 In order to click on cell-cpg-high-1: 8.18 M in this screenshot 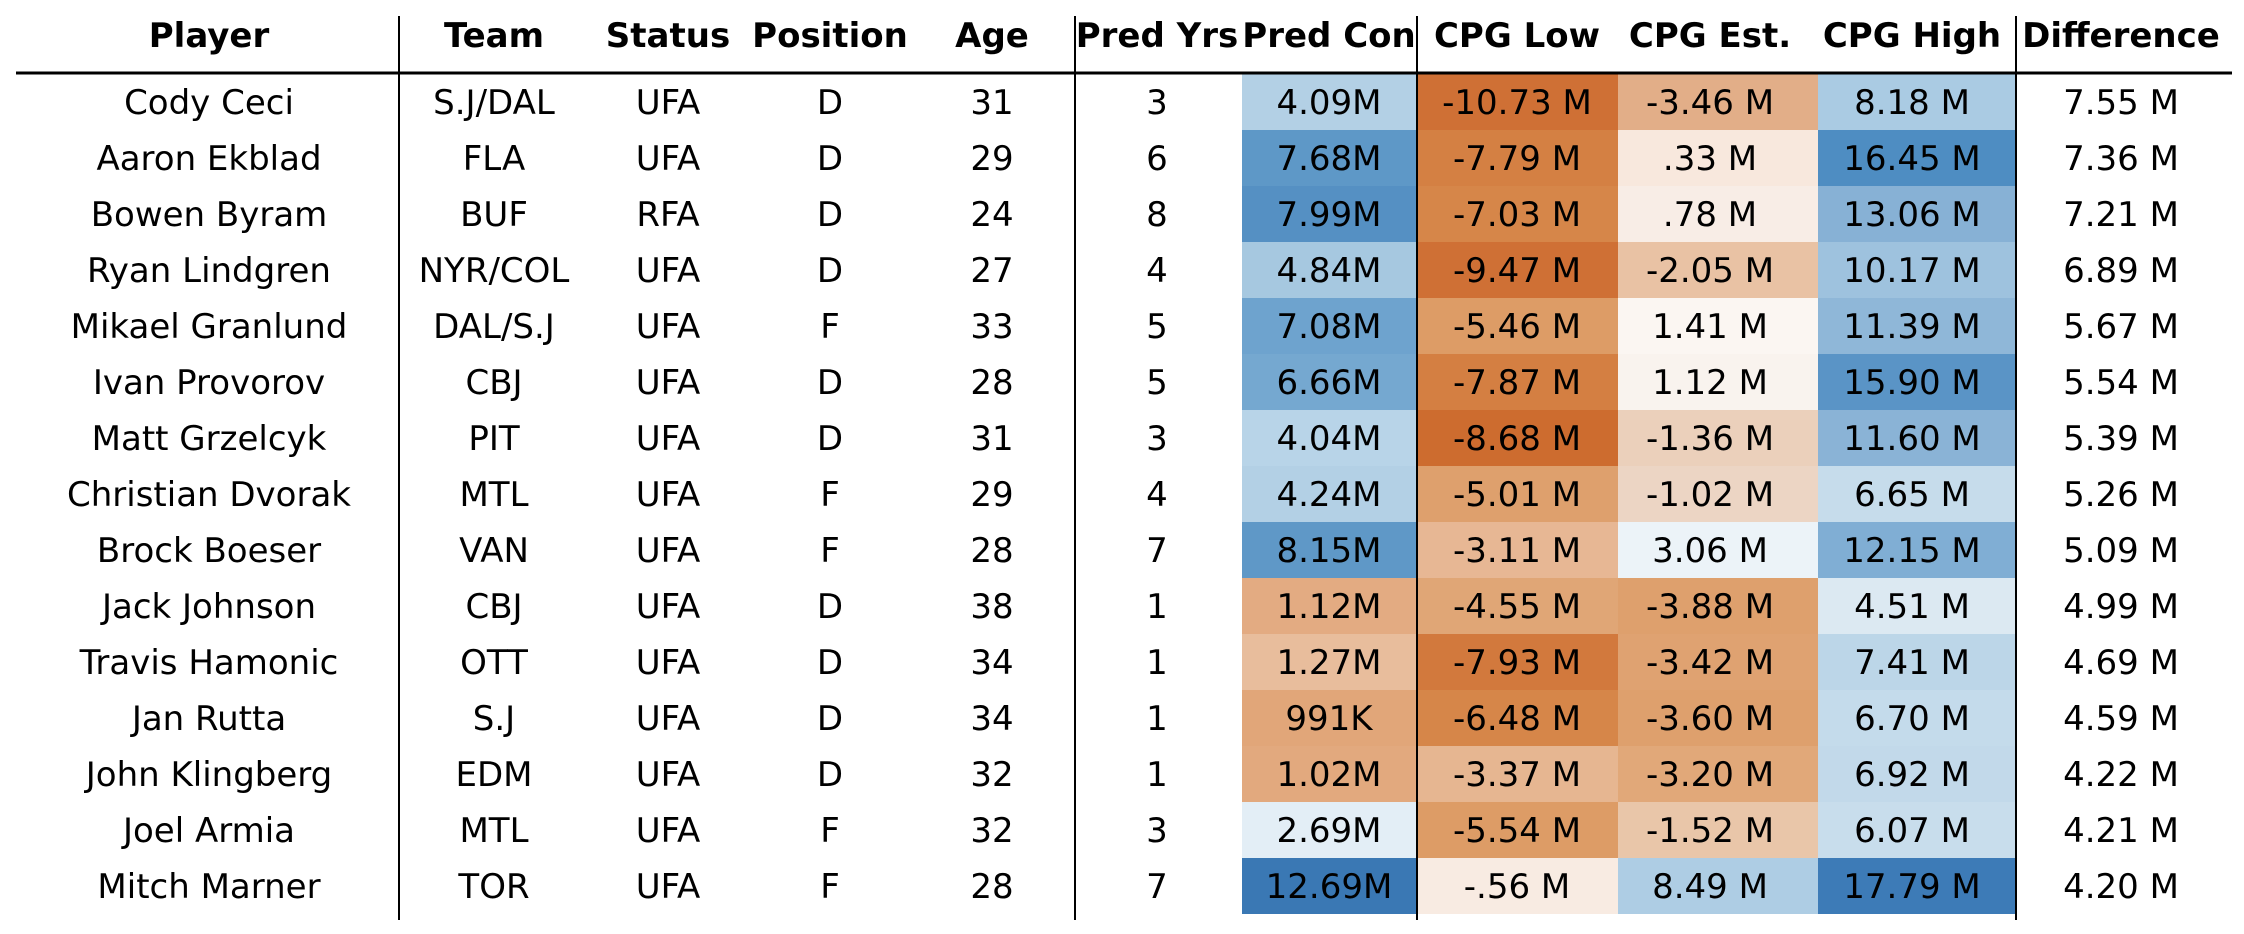, I will do `click(1912, 103)`.